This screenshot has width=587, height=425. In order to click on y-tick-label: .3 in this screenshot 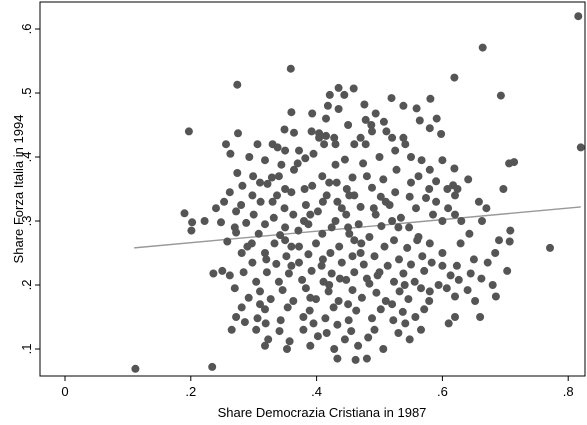, I will do `click(26, 221)`.